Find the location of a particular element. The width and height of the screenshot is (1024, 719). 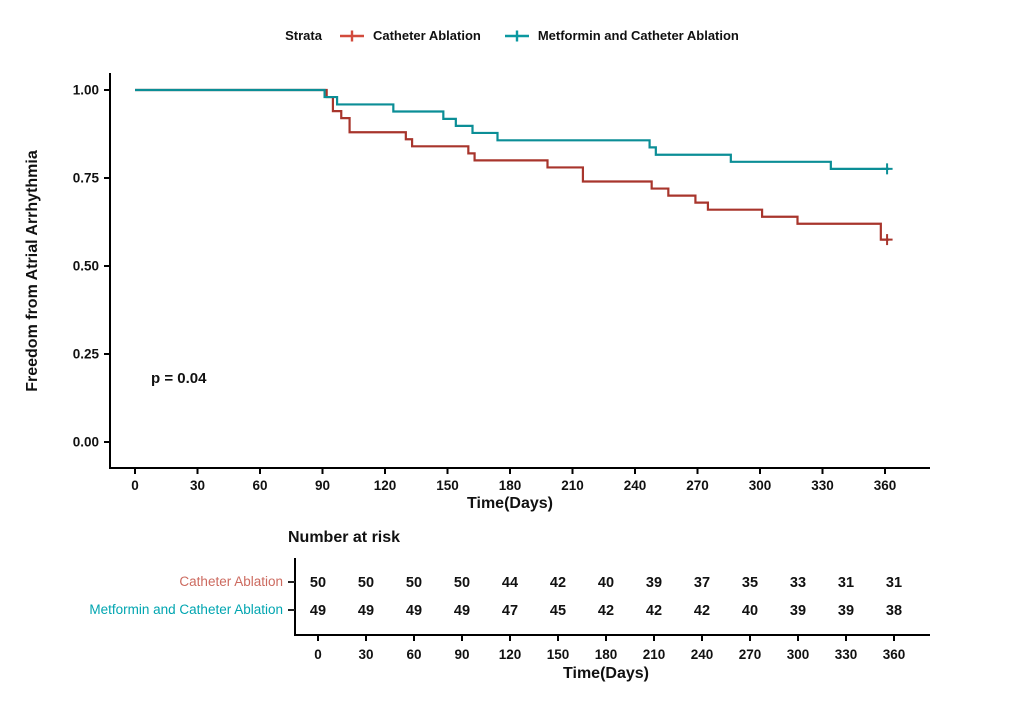

y-tick-label: 1.00 is located at coordinates (86, 90).